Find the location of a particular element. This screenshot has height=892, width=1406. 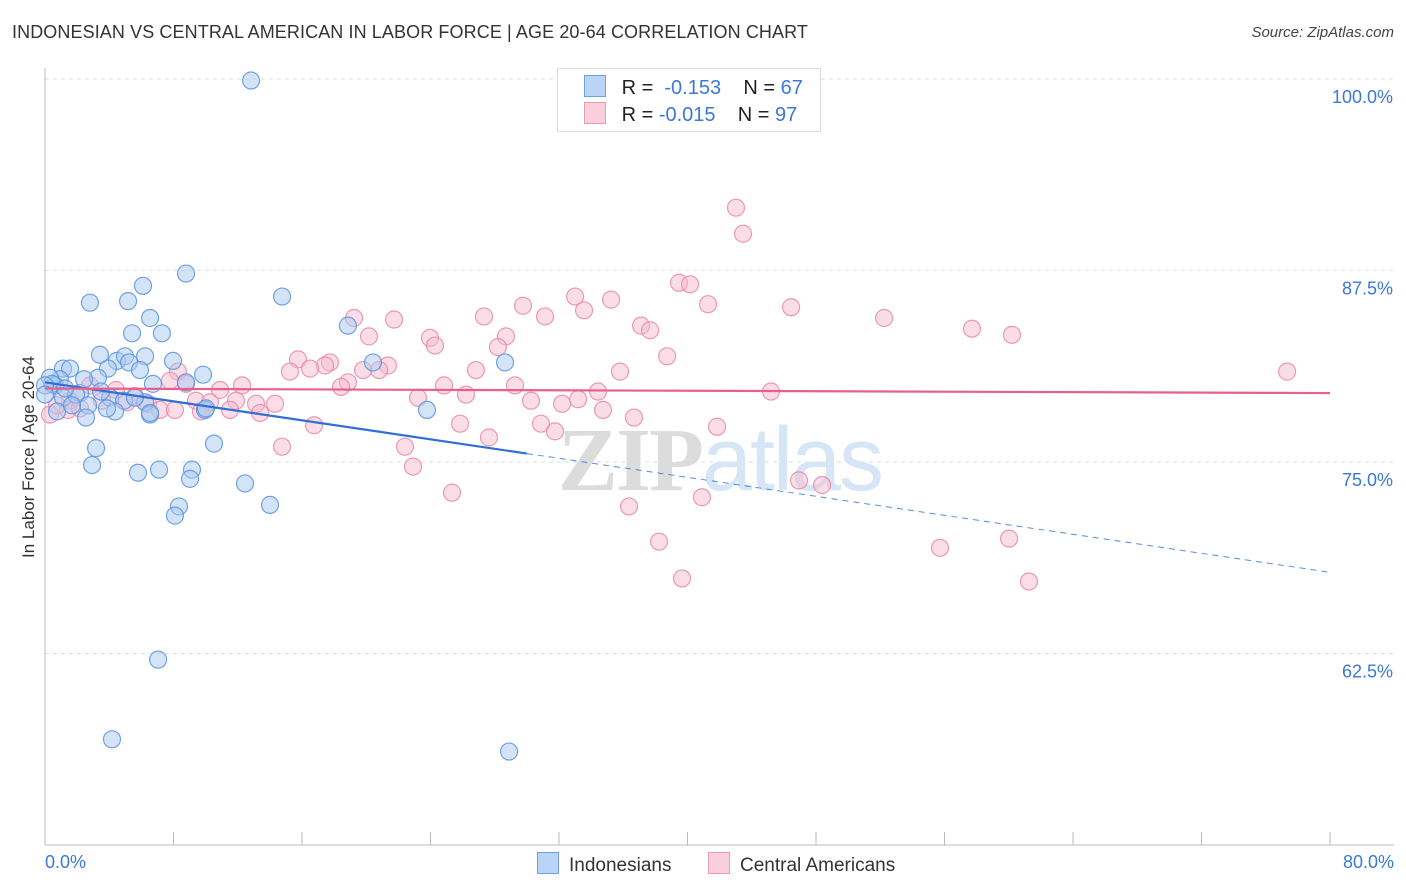

legend-swatch-pink is located at coordinates (595, 113).